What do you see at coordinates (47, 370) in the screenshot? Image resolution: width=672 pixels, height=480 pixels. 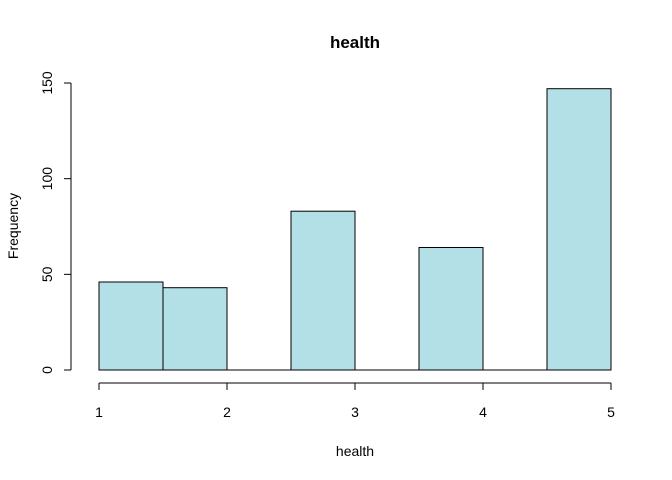 I see `y-tick-label-0: 0` at bounding box center [47, 370].